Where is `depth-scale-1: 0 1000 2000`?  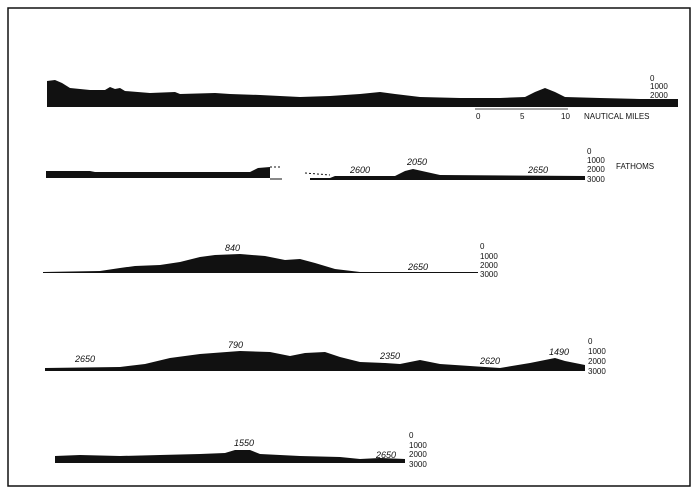
depth-scale-1: 0 1000 2000 is located at coordinates (659, 87).